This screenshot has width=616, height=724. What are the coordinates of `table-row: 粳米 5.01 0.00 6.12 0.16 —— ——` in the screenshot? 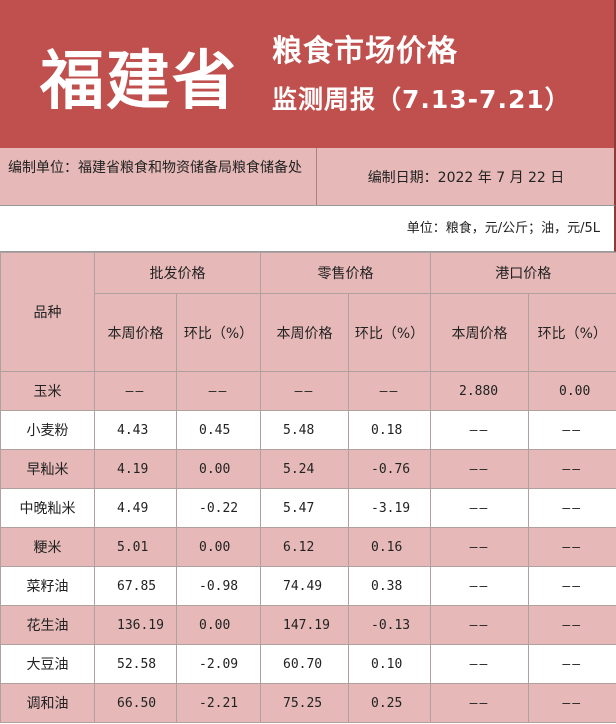 It's located at (308, 547).